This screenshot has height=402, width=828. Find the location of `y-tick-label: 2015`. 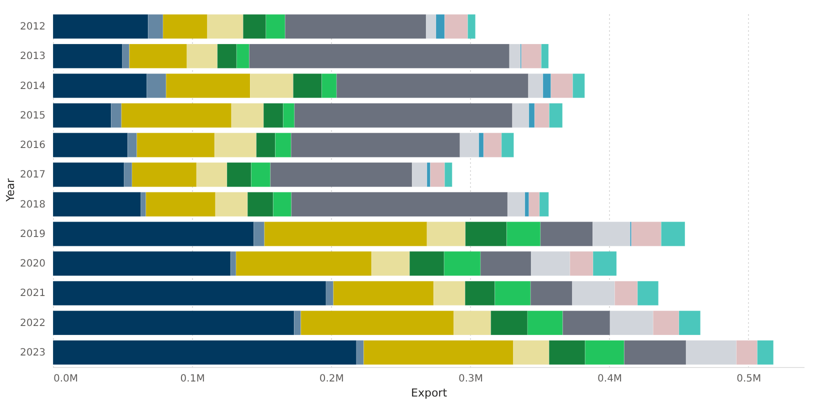

y-tick-label: 2015 is located at coordinates (33, 116).